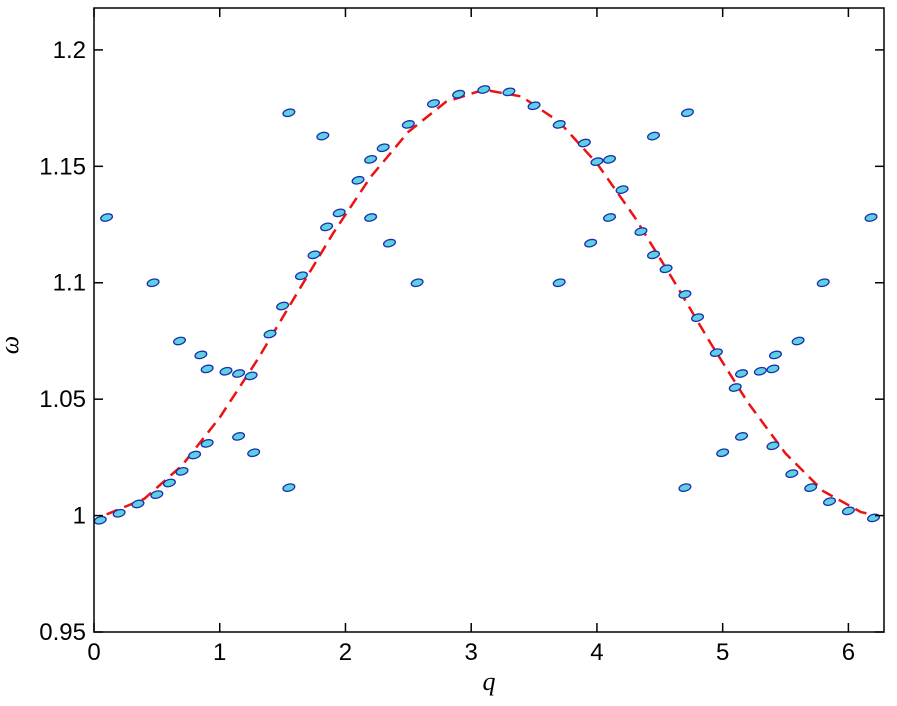 Image resolution: width=897 pixels, height=706 pixels. I want to click on x-tick-label: 2, so click(345, 652).